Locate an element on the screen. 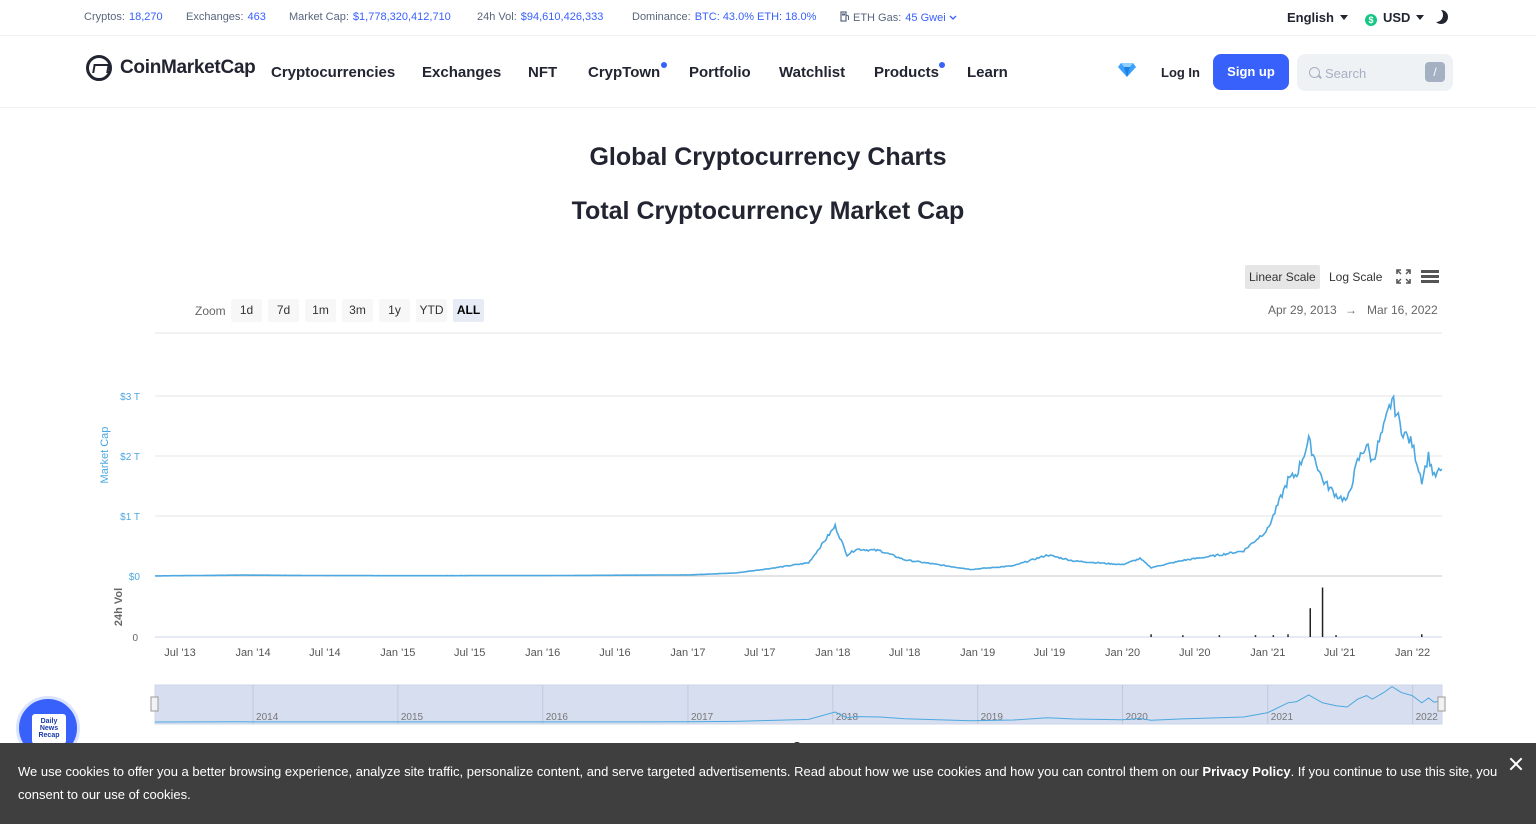 The width and height of the screenshot is (1536, 824). marketcap-stat: Market Cap: $1,778,320,412,710 is located at coordinates (370, 17).